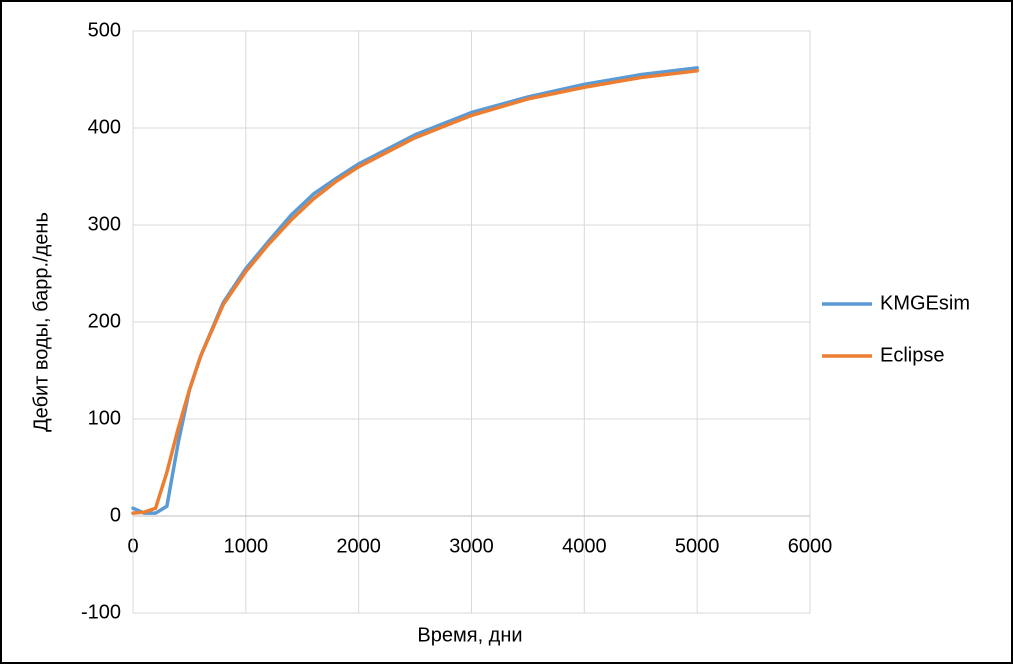 This screenshot has height=664, width=1013. I want to click on y-tick-label: 200, so click(104, 321).